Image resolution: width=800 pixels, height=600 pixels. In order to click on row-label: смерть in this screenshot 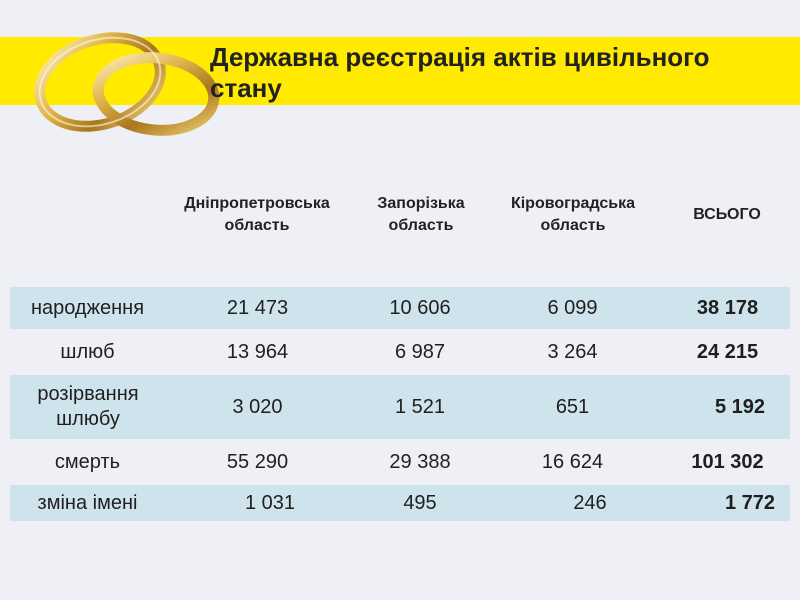, I will do `click(87, 461)`.